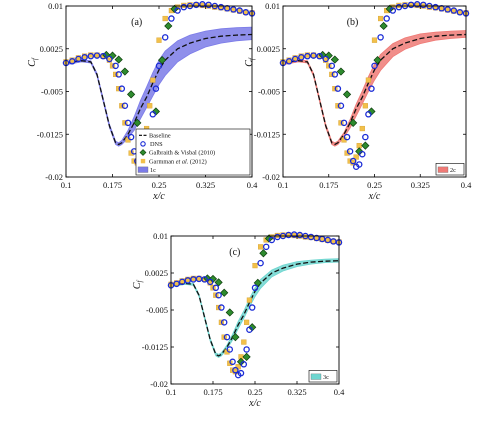  What do you see at coordinates (182, 153) in the screenshot?
I see `legend-label: Galbraith & Visbal (2010)` at bounding box center [182, 153].